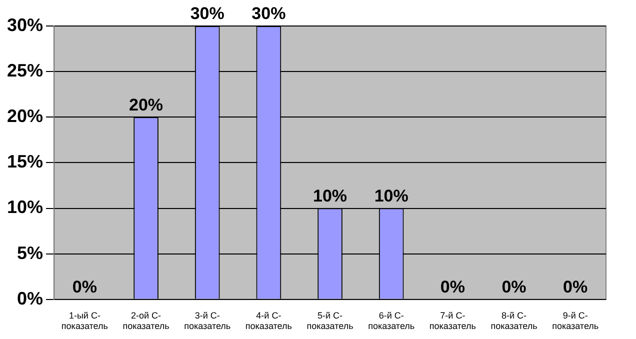  I want to click on y-tick-label: 25%, so click(25, 70).